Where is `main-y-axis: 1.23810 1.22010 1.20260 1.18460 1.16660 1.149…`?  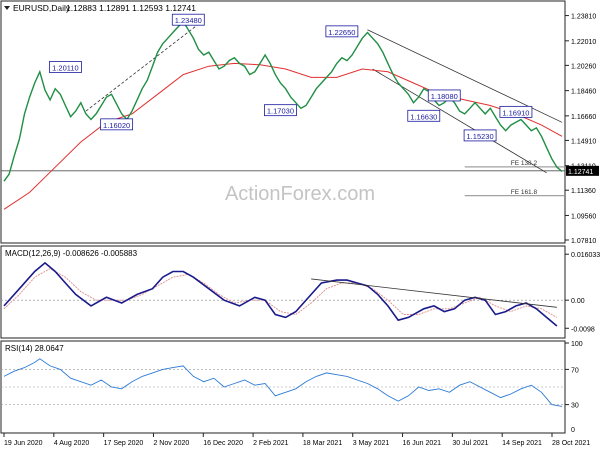 main-y-axis: 1.23810 1.22010 1.20260 1.18460 1.16660 1.149… is located at coordinates (582, 129).